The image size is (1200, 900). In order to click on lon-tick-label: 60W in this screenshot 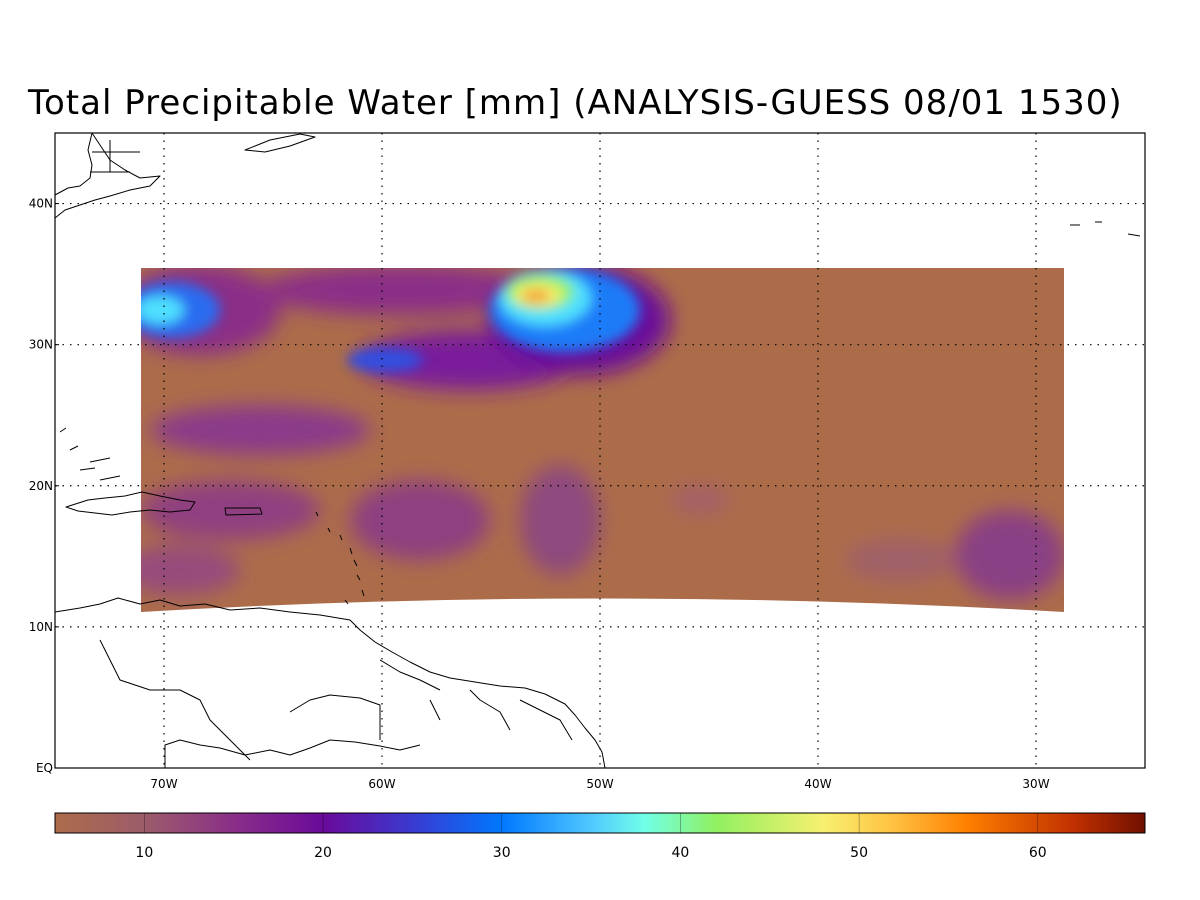, I will do `click(381, 784)`.